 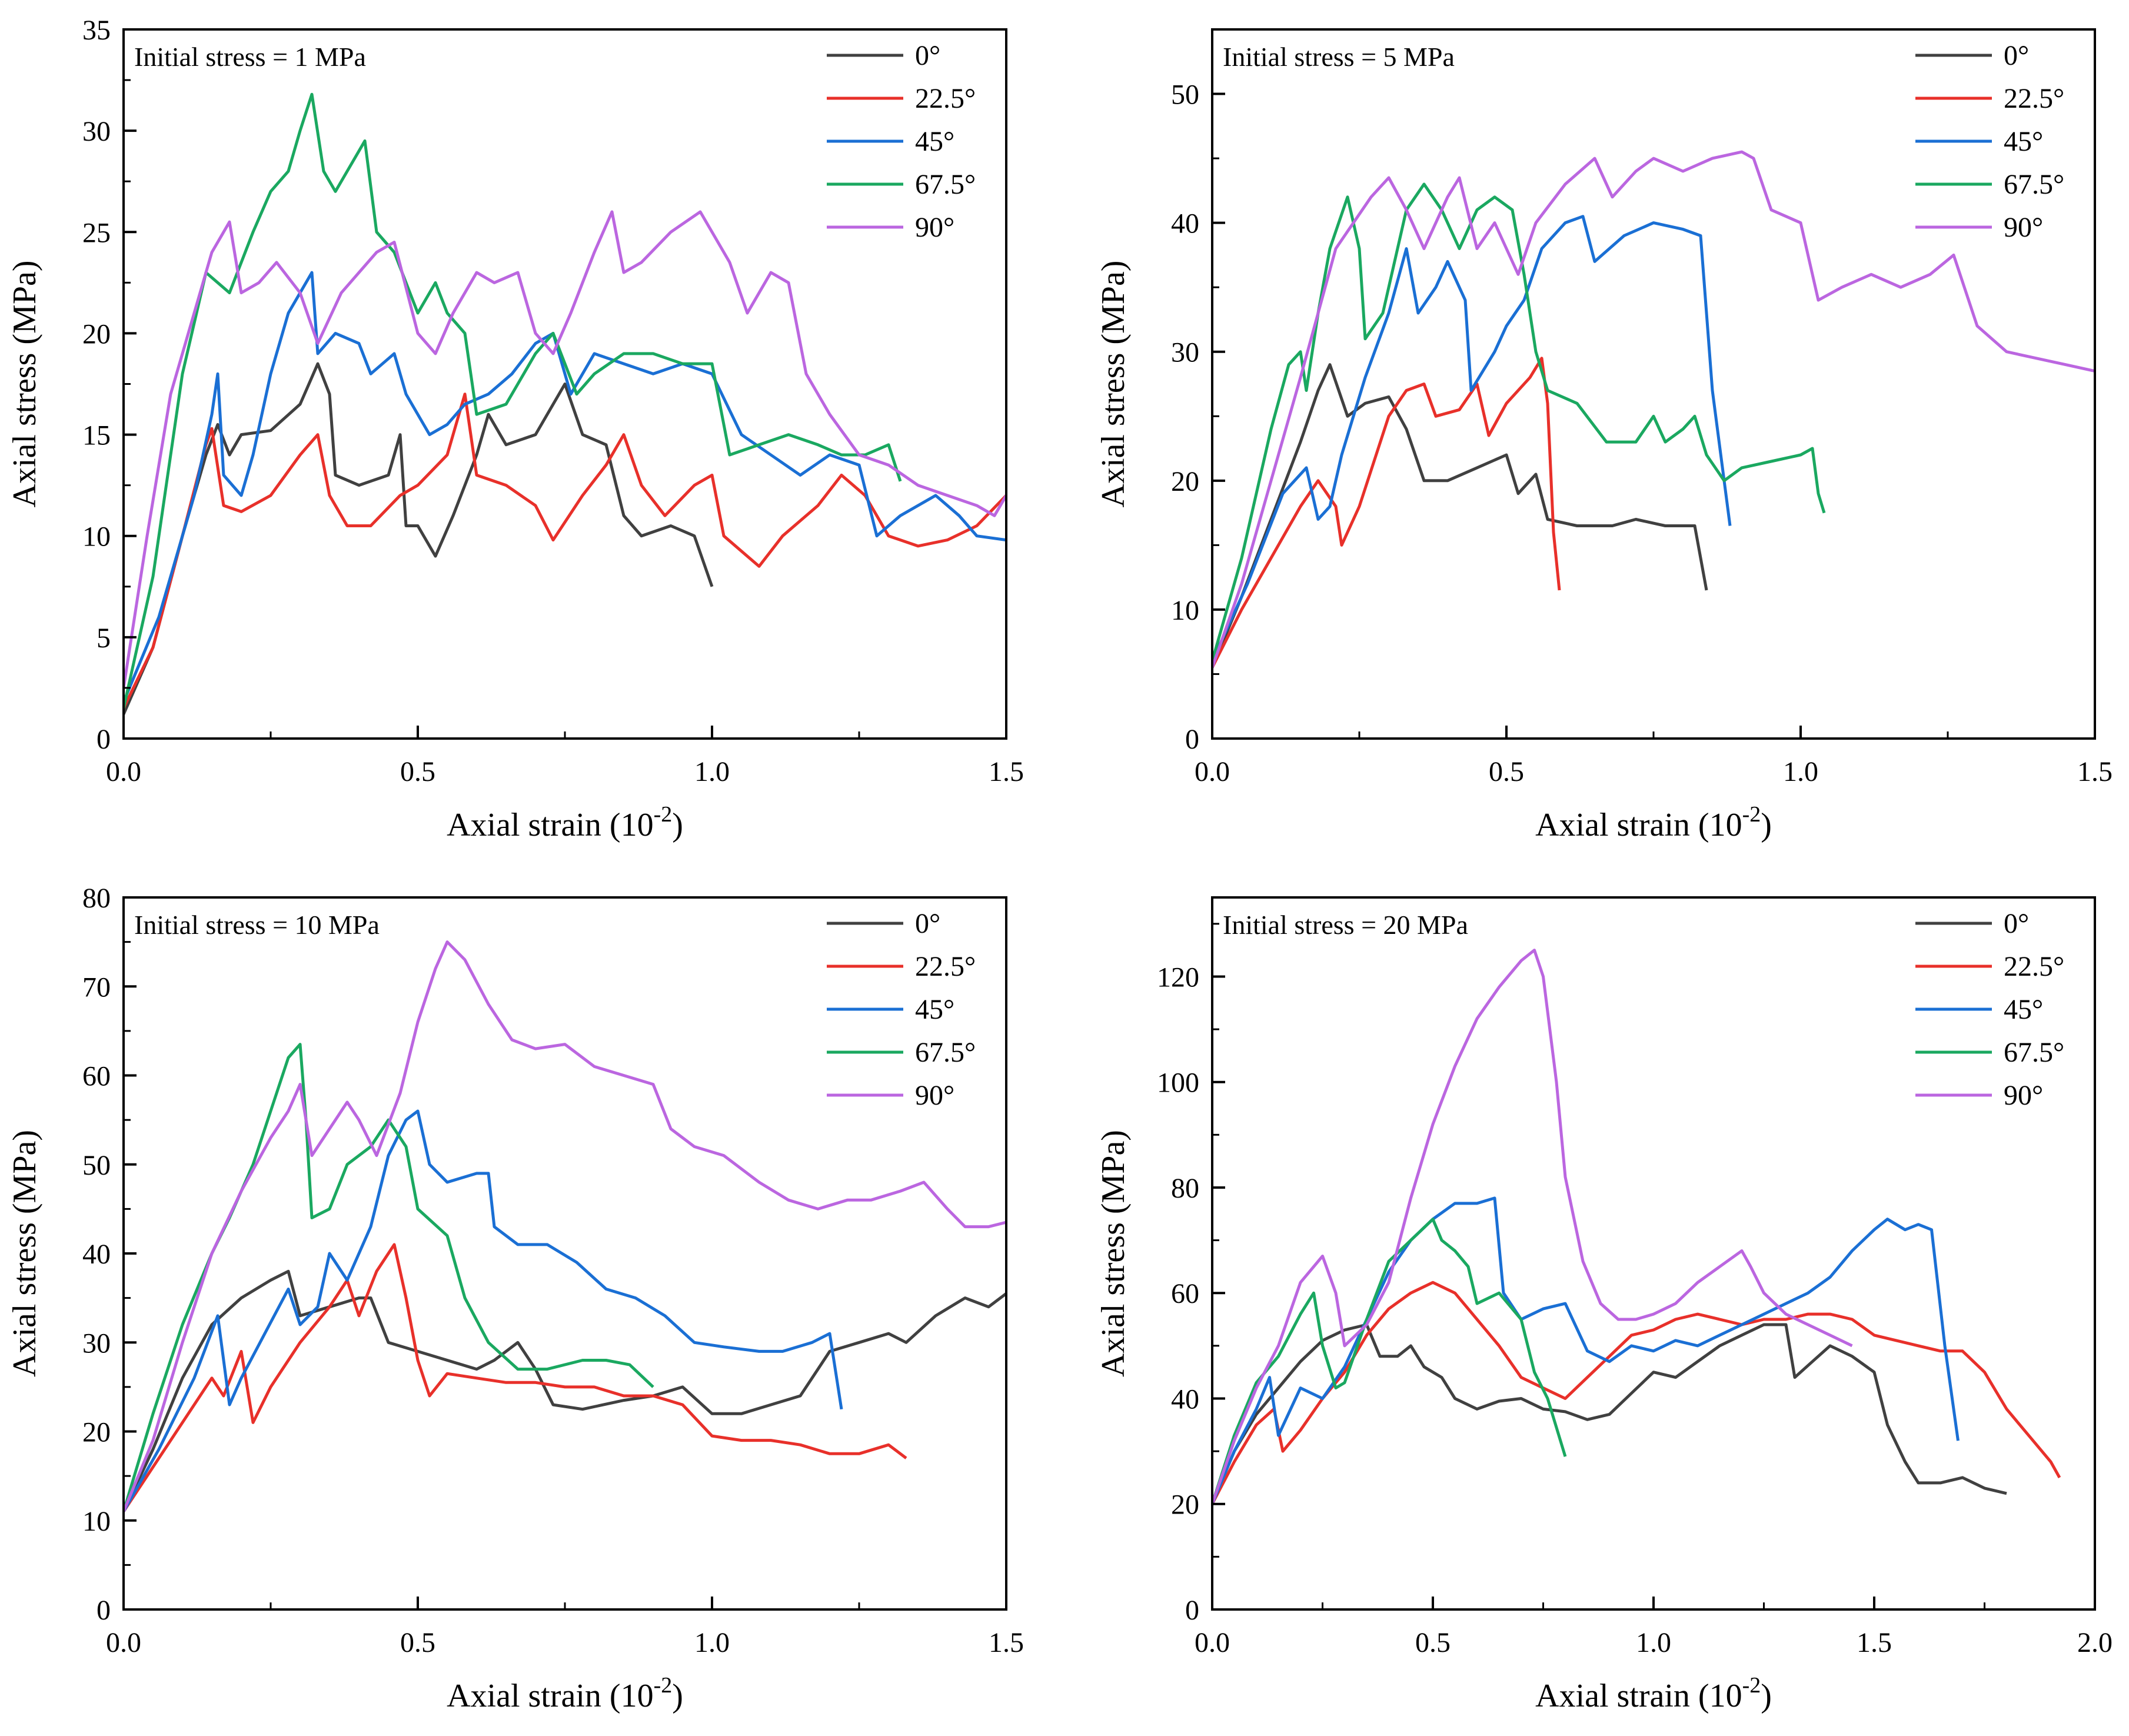 I want to click on y-tick-label: 5, so click(x=104, y=639).